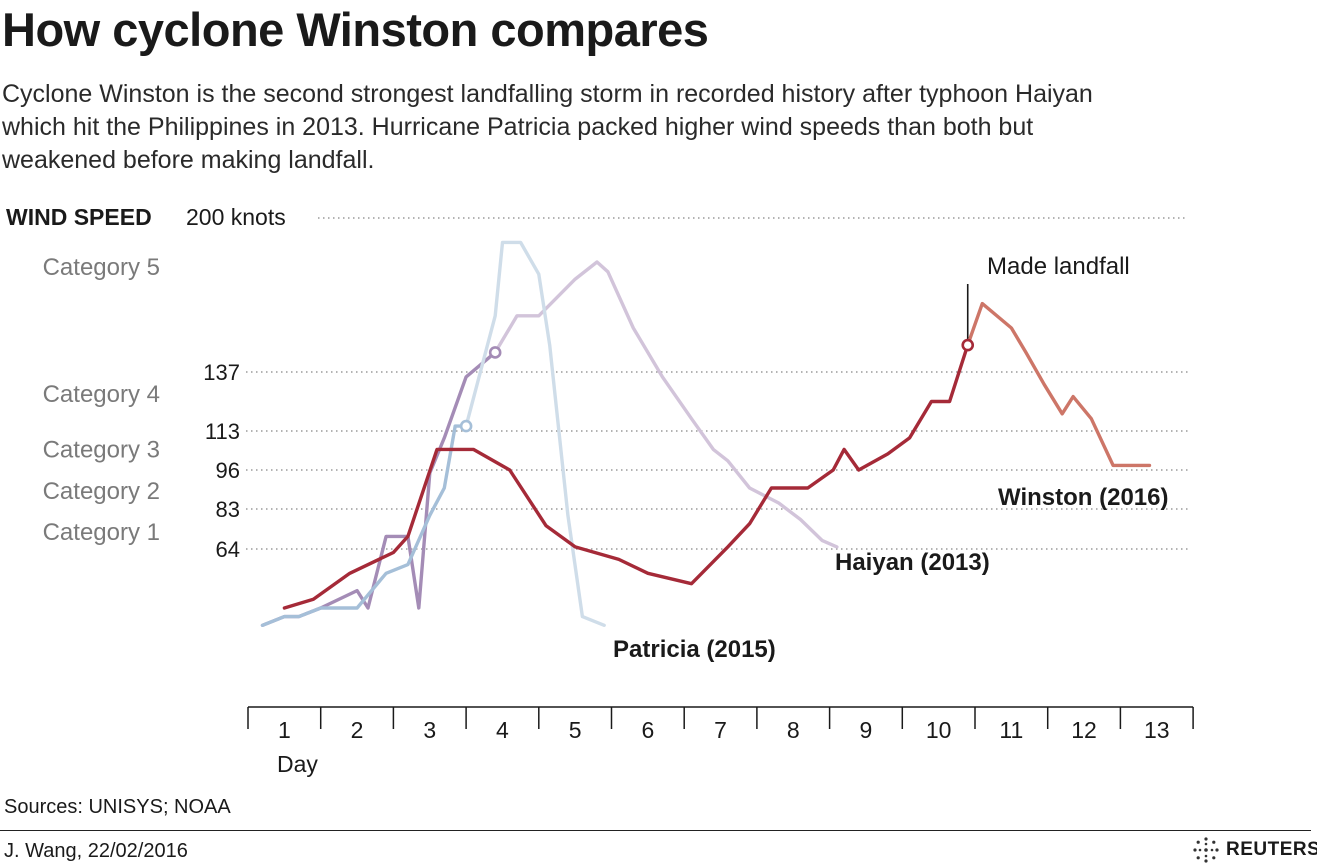 Image resolution: width=1317 pixels, height=867 pixels. I want to click on credit-line: J. Wang, 22/02/2016, so click(96, 851).